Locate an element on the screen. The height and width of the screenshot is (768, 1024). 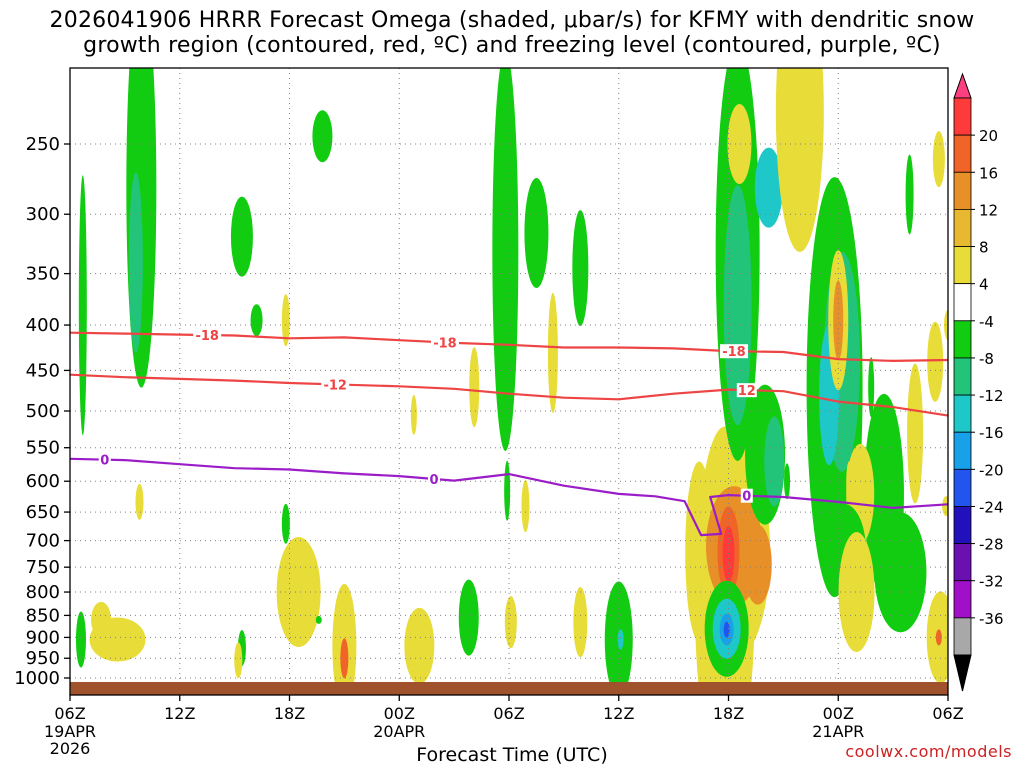
colorbar-label: -4 is located at coordinates (986, 322).